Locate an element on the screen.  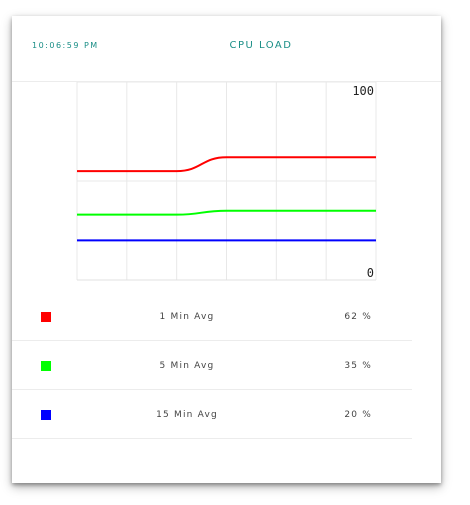
legend-row-5min: 5 Min Avg 35 % is located at coordinates (212, 365).